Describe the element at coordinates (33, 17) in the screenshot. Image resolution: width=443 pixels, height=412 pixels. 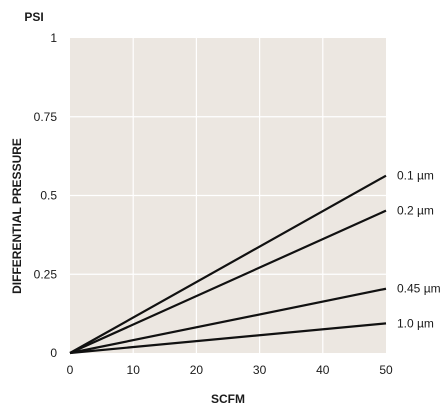
I see `unit-label: PSI` at that location.